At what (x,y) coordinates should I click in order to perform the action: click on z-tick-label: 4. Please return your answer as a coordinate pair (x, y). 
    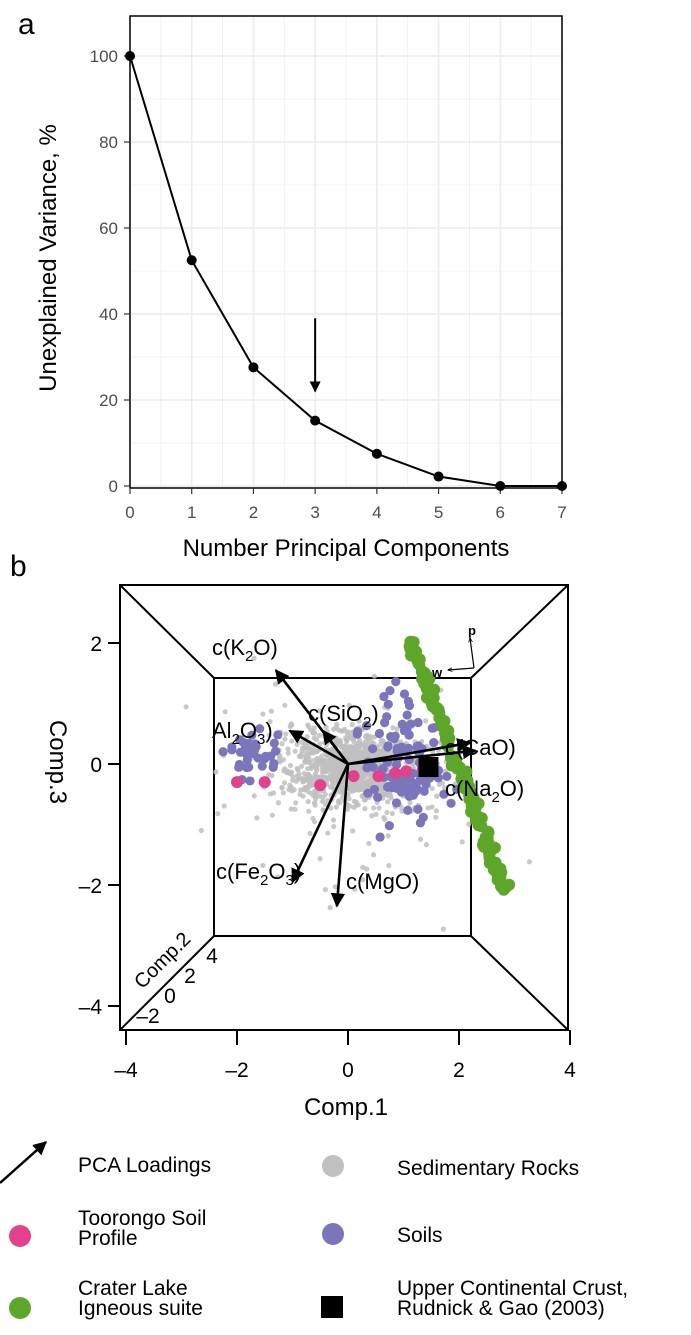
    Looking at the image, I should click on (212, 956).